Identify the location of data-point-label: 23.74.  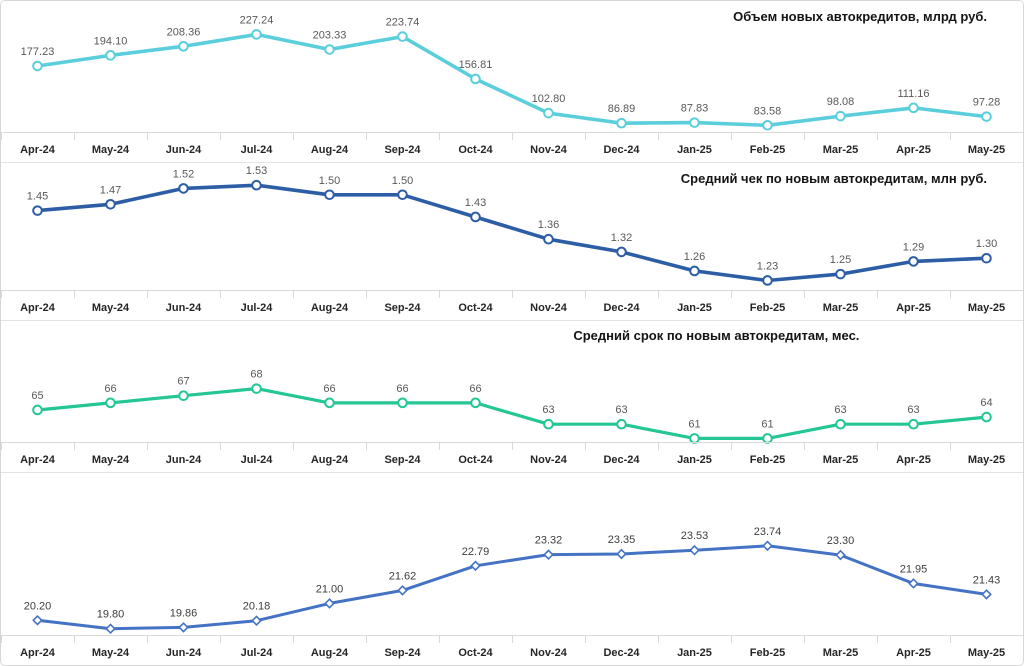
(768, 532).